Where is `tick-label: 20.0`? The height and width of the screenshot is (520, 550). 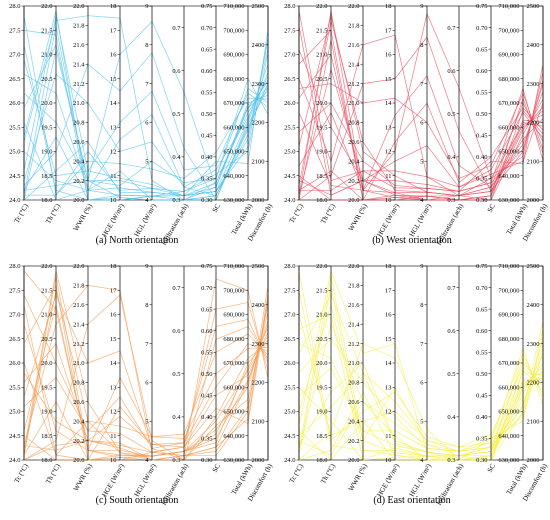 tick-label: 20.0 is located at coordinates (46, 103).